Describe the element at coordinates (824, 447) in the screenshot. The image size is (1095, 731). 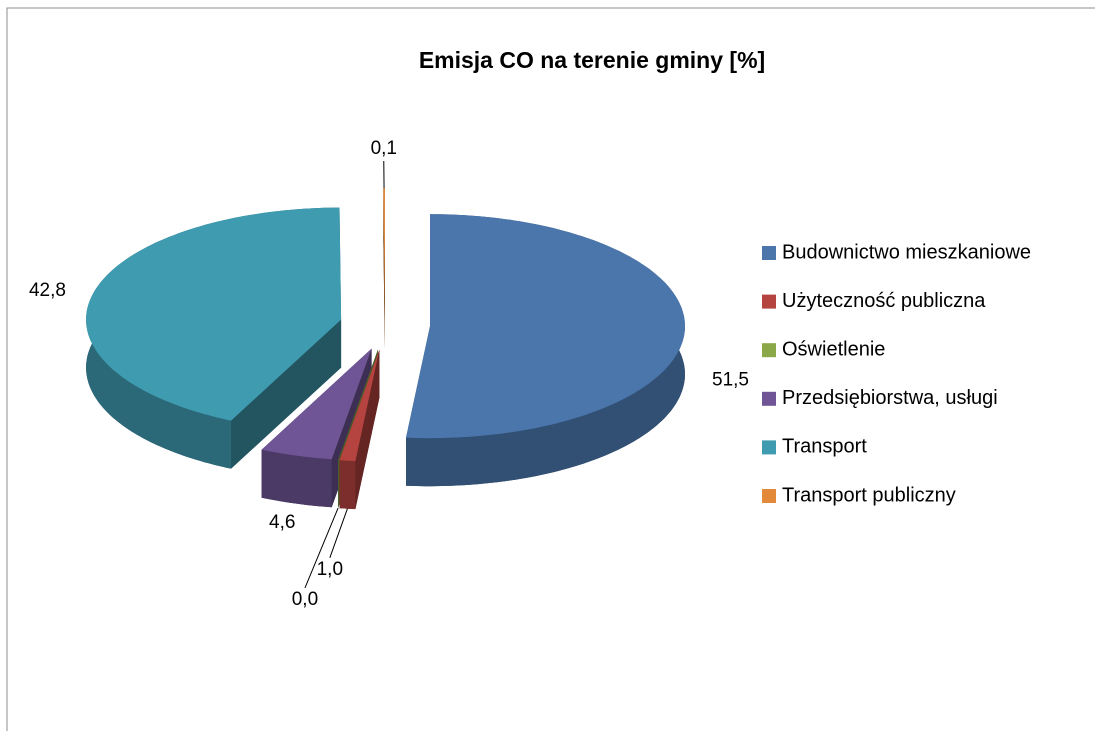
I see `legend-label: Transport` at that location.